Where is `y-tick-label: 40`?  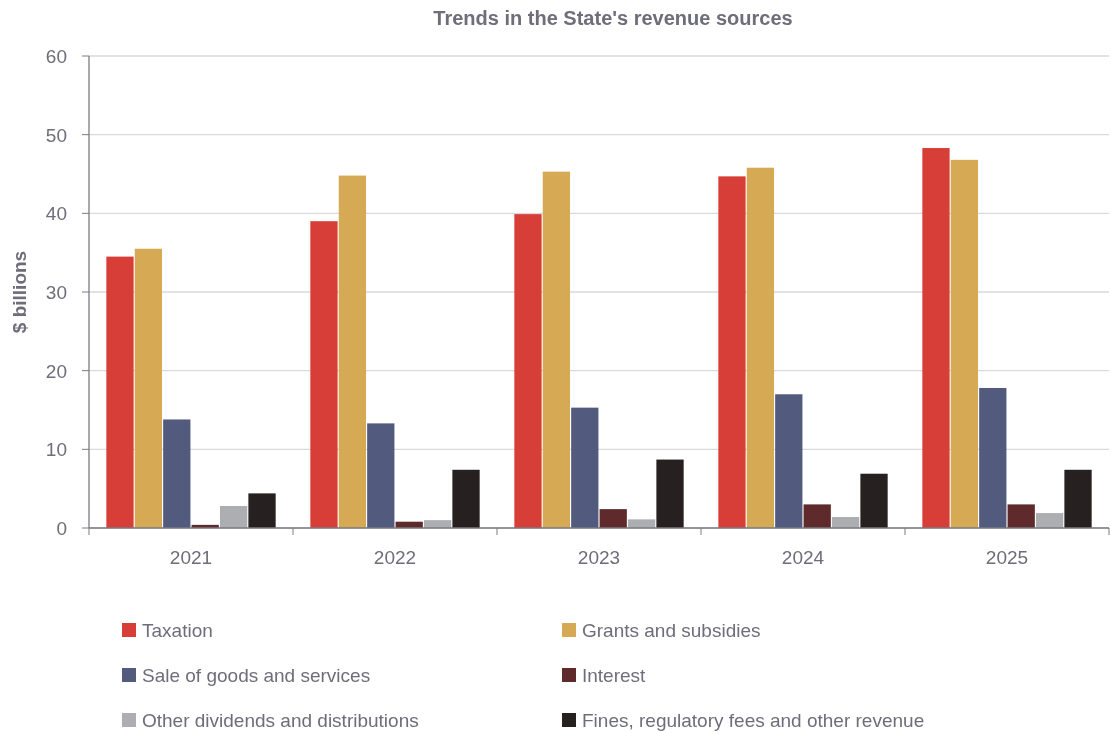 y-tick-label: 40 is located at coordinates (56, 214).